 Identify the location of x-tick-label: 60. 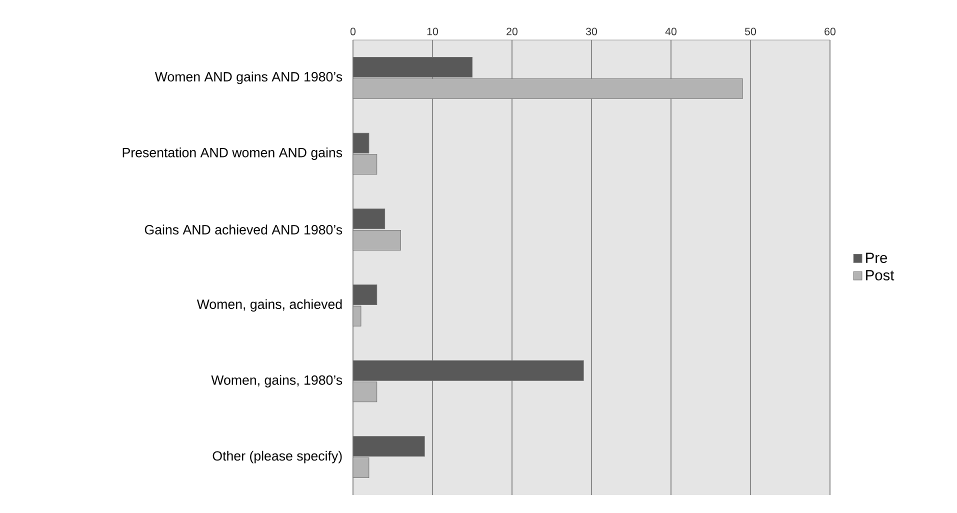
(830, 32).